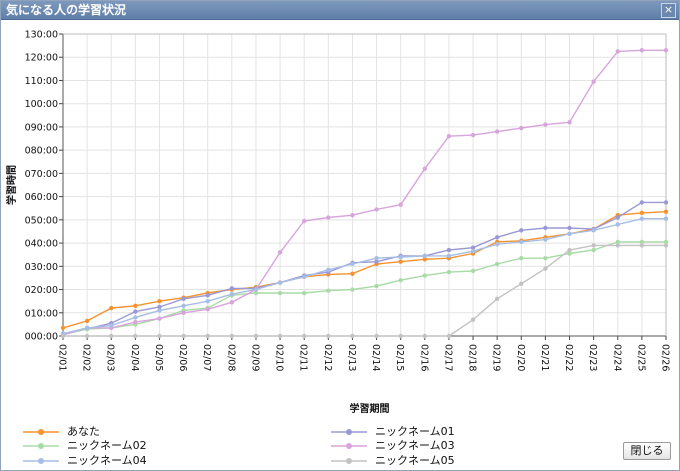  Describe the element at coordinates (616, 357) in the screenshot. I see `x-tick-label: 02/24` at that location.